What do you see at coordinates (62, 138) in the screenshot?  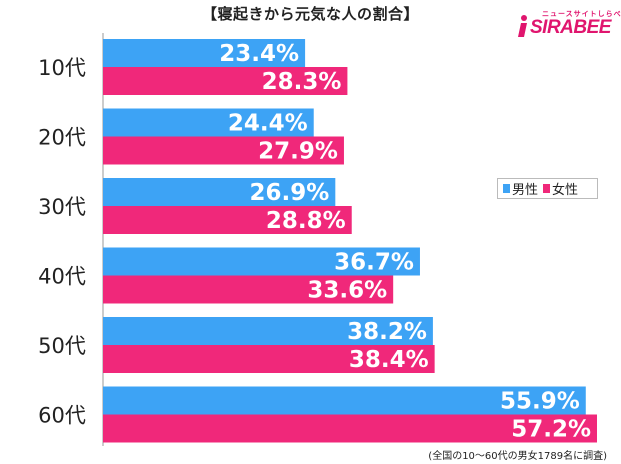 I see `category-label: 20代` at bounding box center [62, 138].